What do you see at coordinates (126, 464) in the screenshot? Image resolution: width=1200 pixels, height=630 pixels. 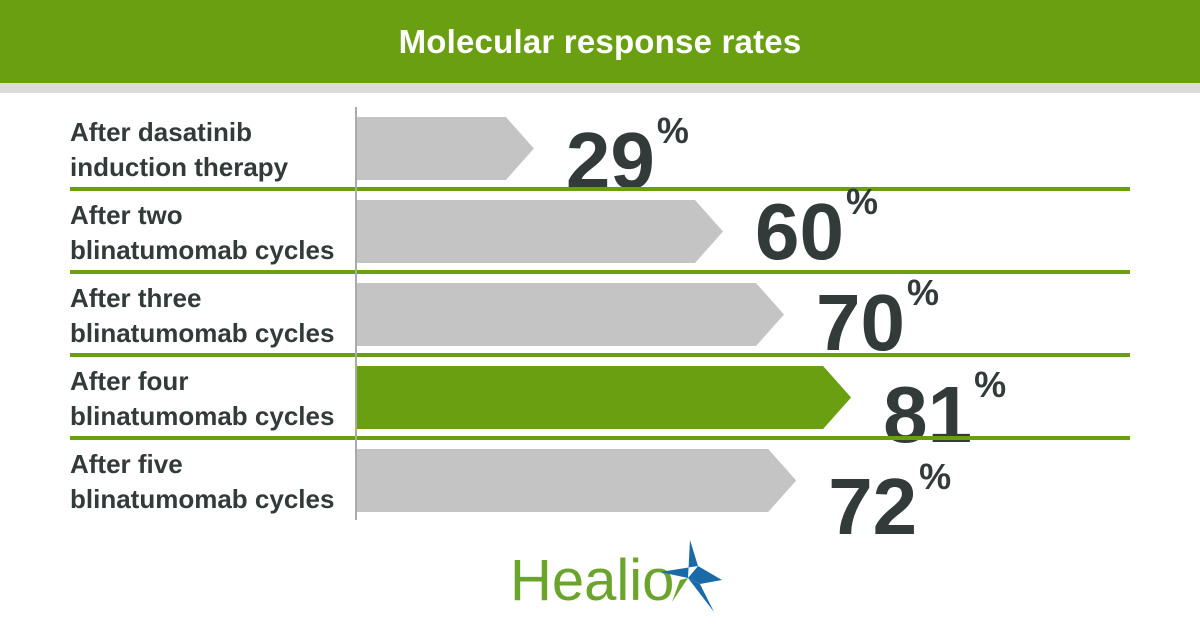 I see `category-label-line1: After five` at bounding box center [126, 464].